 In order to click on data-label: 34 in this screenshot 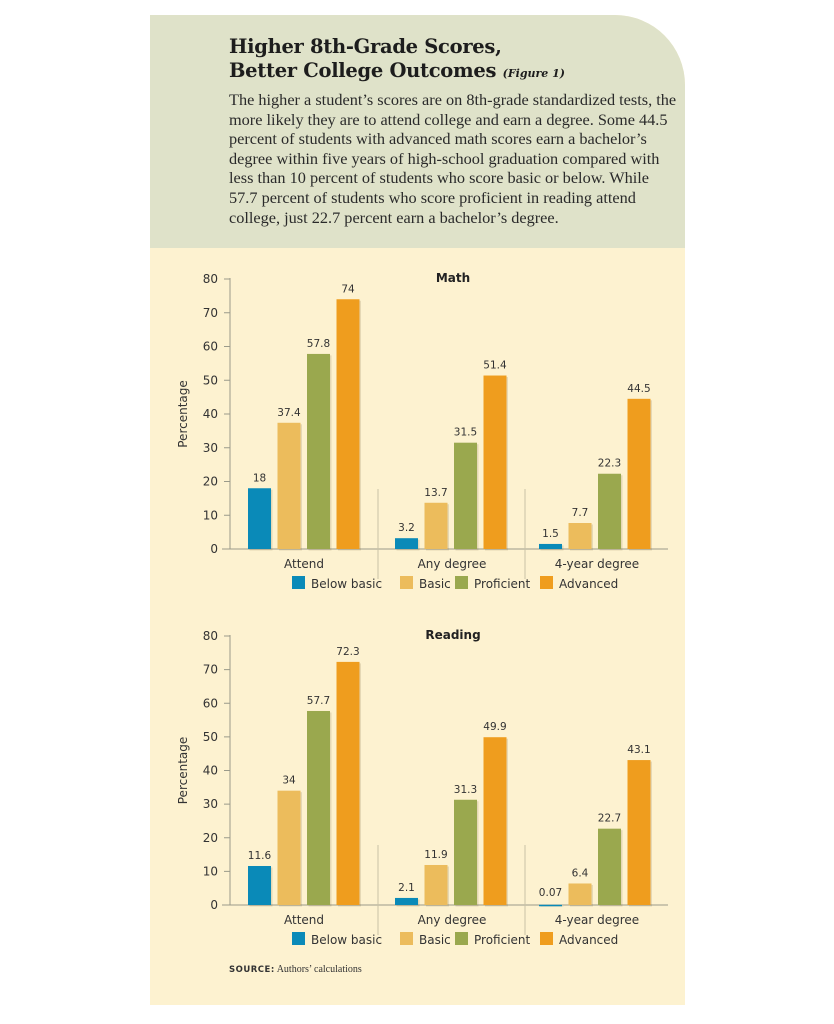, I will do `click(289, 781)`.